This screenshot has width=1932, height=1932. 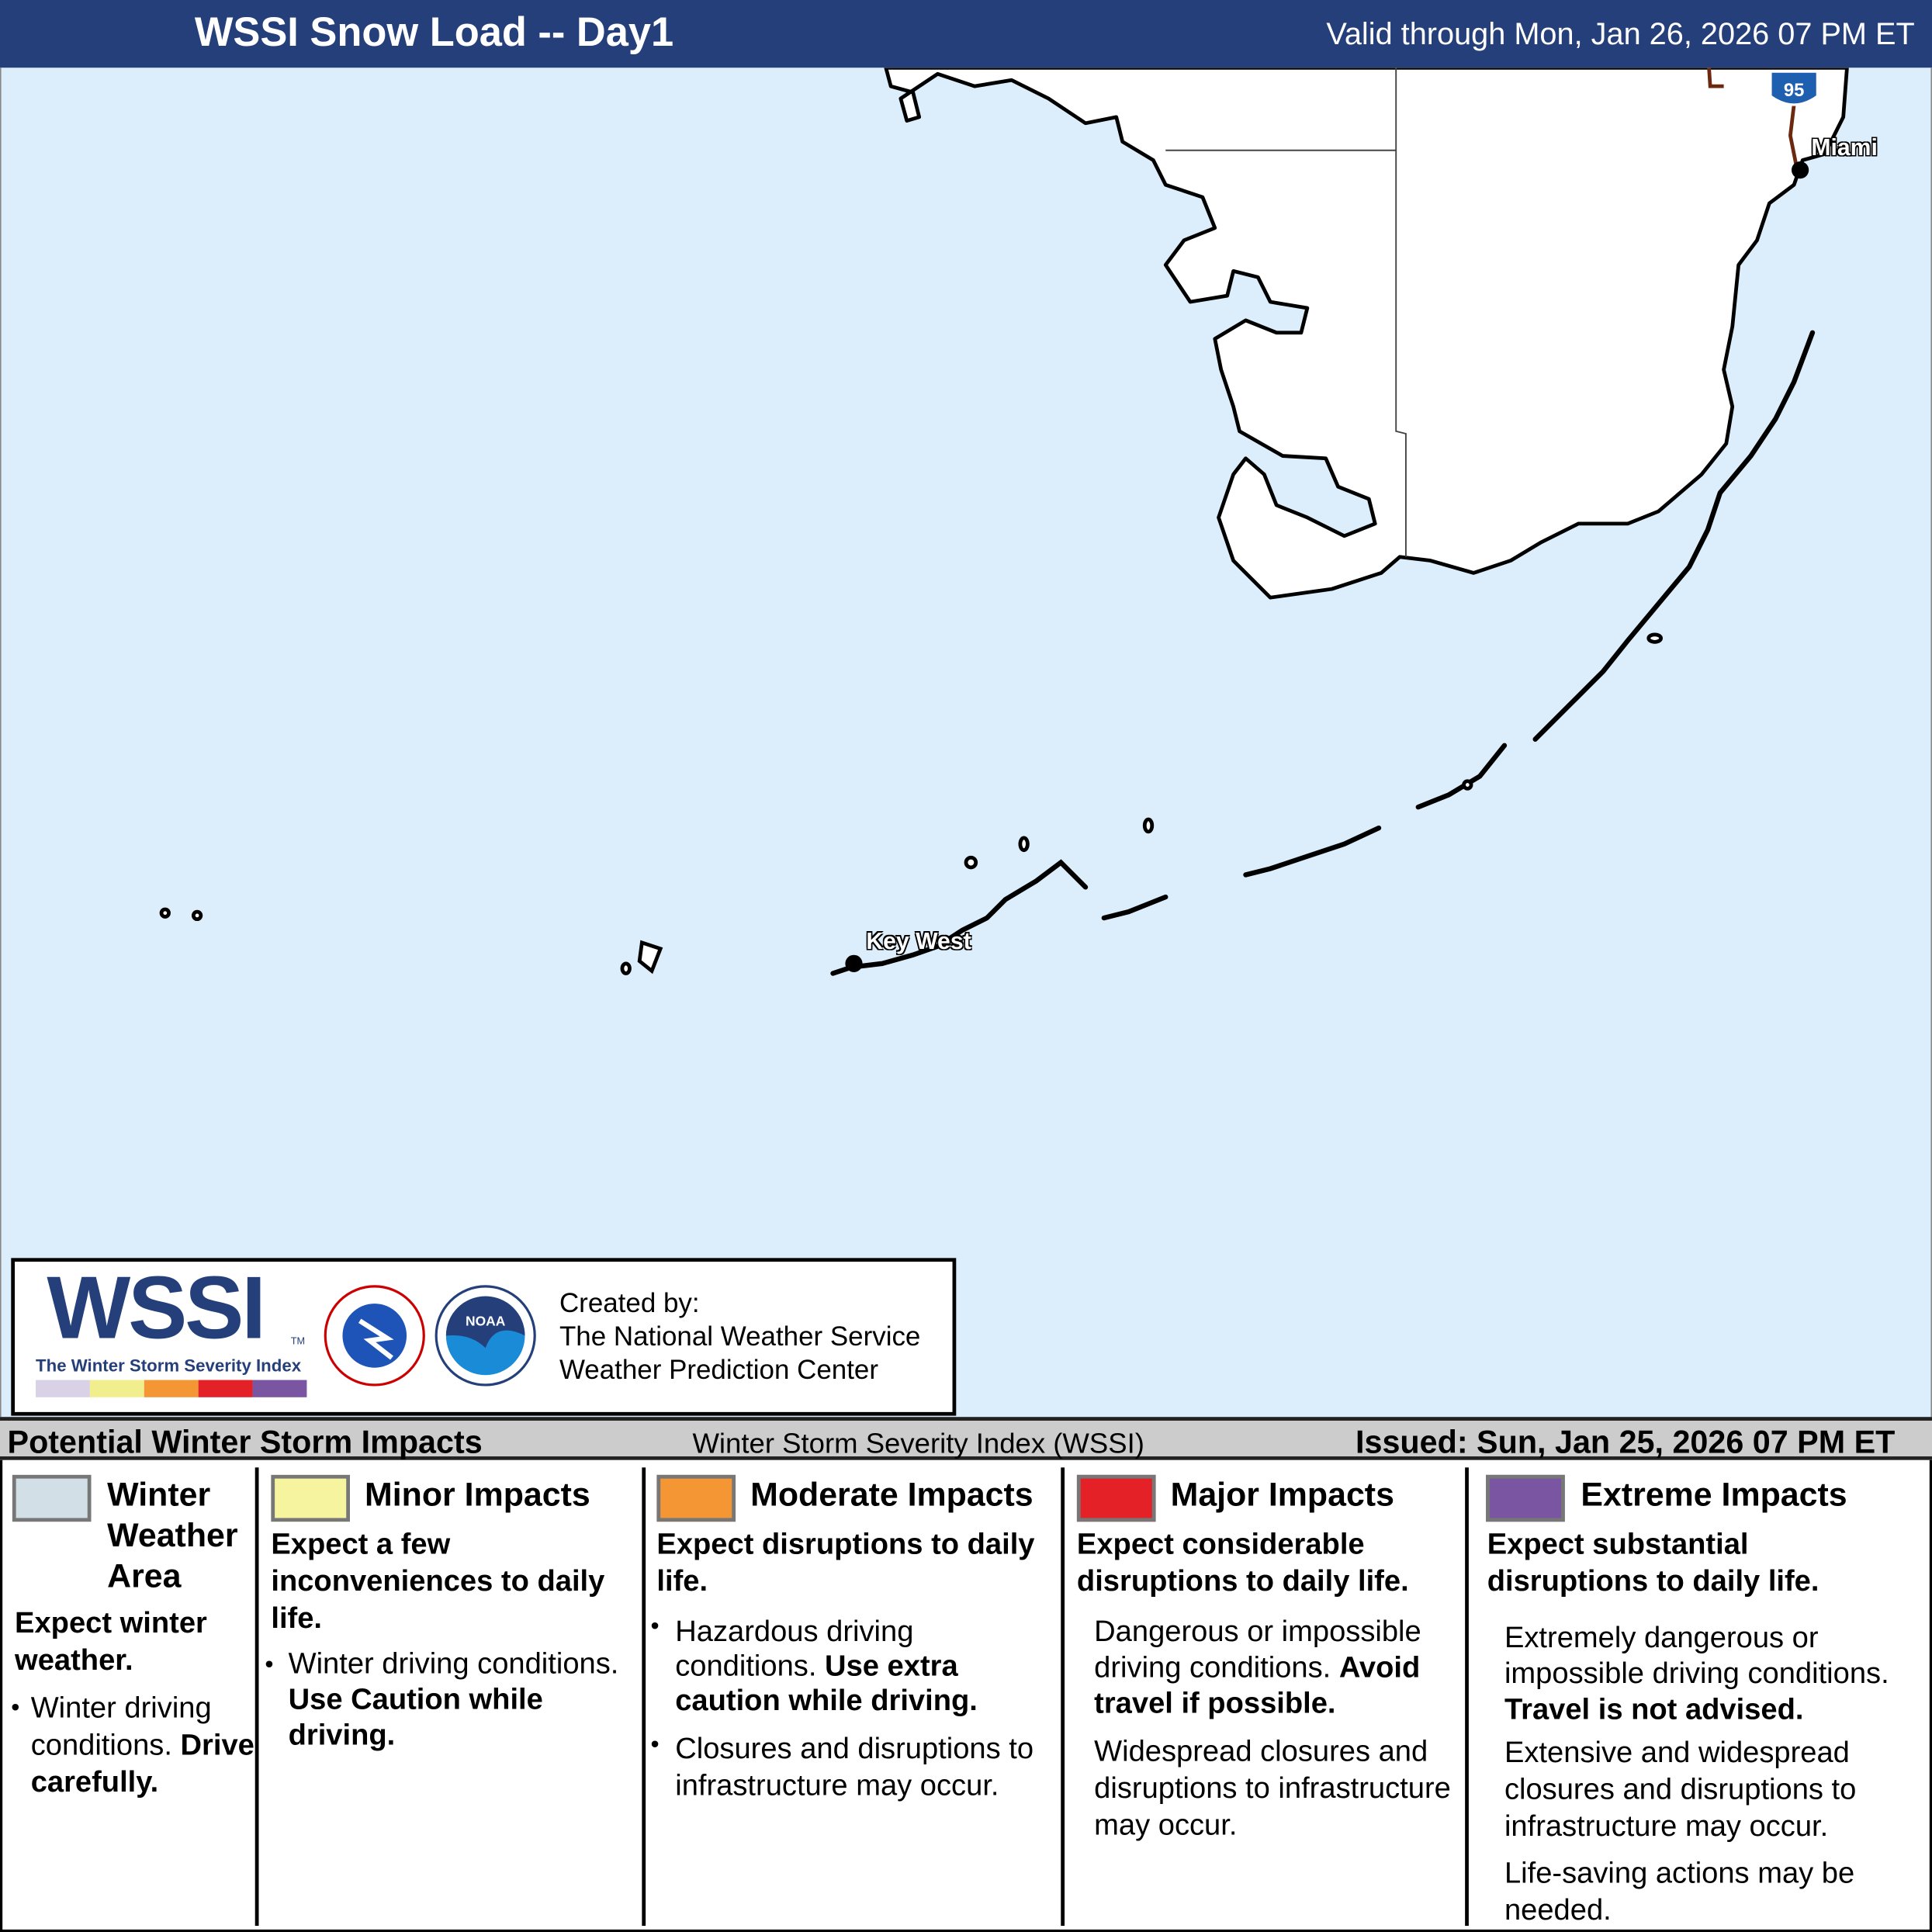 I want to click on legend-bullet-moderate-bold: Use extra caution while driving., so click(x=826, y=1684).